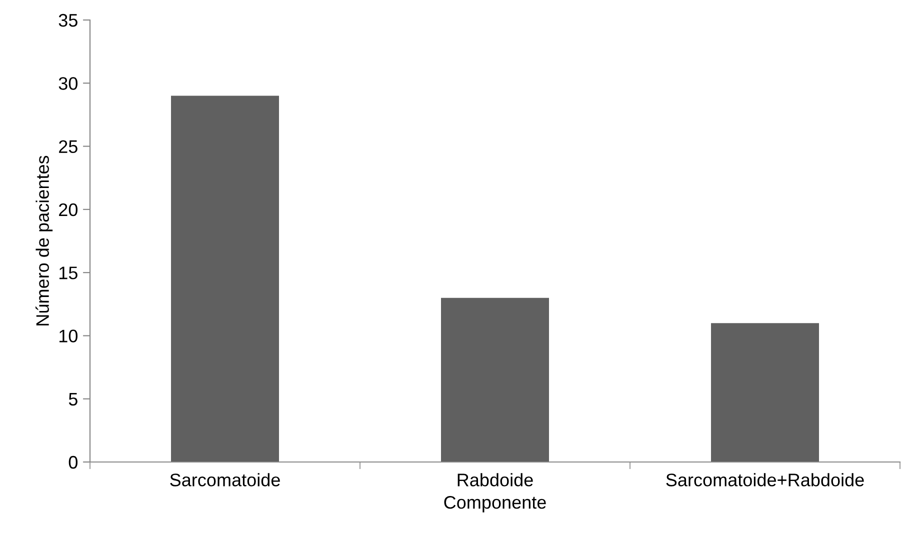 The width and height of the screenshot is (904, 539). I want to click on y-tick-label: 35, so click(68, 20).